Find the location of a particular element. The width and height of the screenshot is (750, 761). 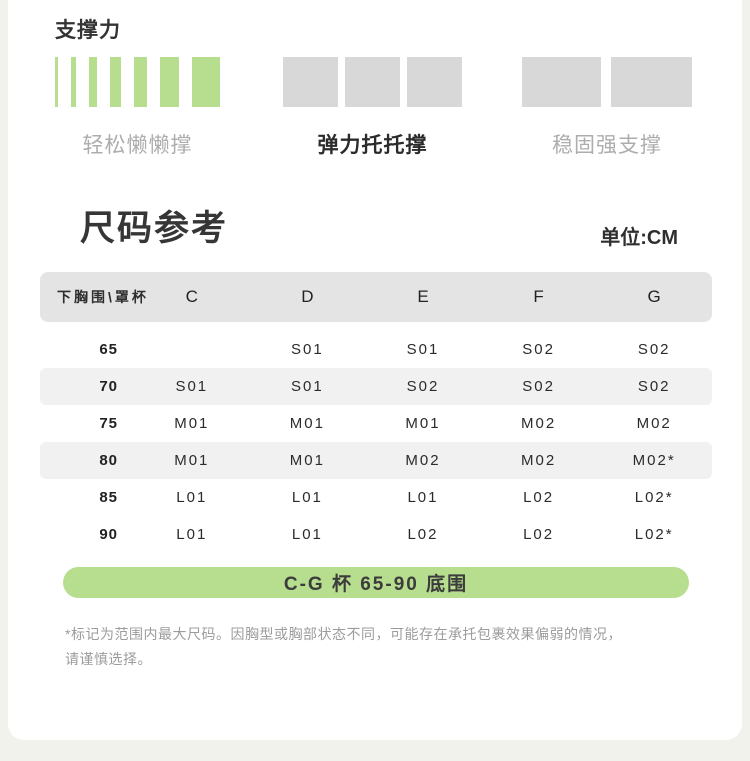

size-table-row: 75 M01 M01 M01 M02 M02 is located at coordinates (376, 423).